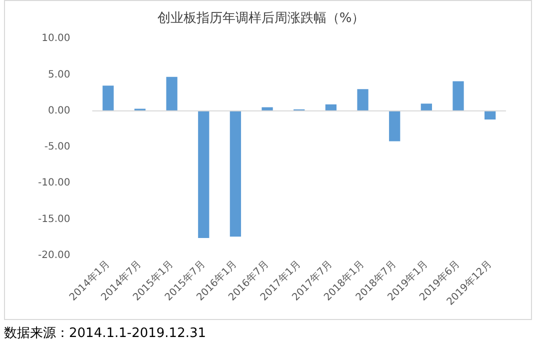 This screenshot has height=346, width=540. What do you see at coordinates (56, 38) in the screenshot?
I see `y-tick-label: 10.00` at bounding box center [56, 38].